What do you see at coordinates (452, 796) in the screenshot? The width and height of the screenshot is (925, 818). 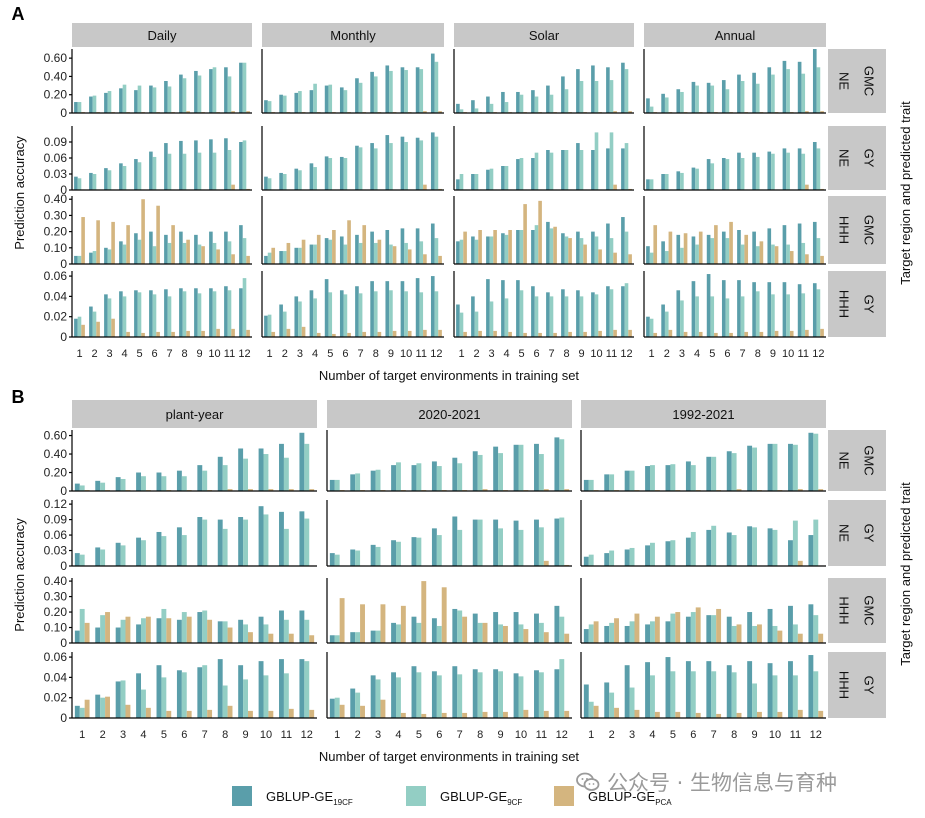 I see `legend: GBLUP-GE19CF GBLUP-GE9CF GBLUP-GEPCA` at bounding box center [452, 796].